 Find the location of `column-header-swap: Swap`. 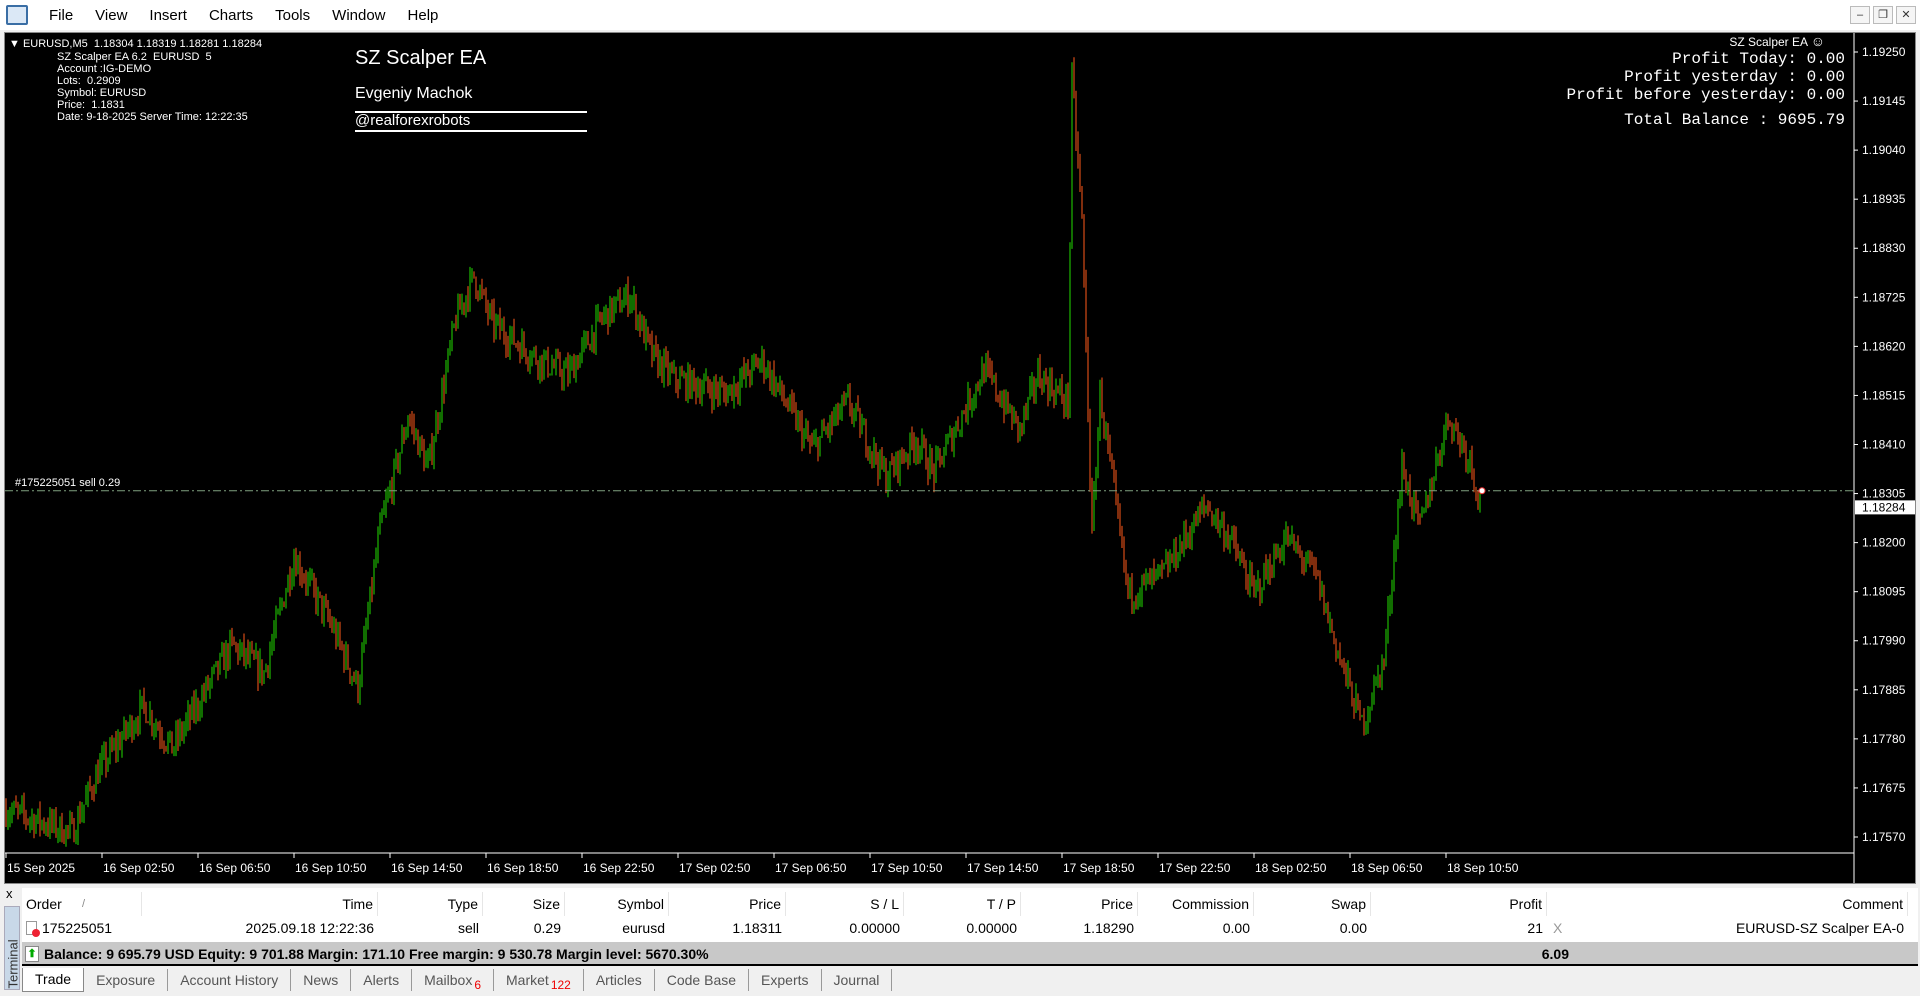

column-header-swap: Swap is located at coordinates (1312, 904).